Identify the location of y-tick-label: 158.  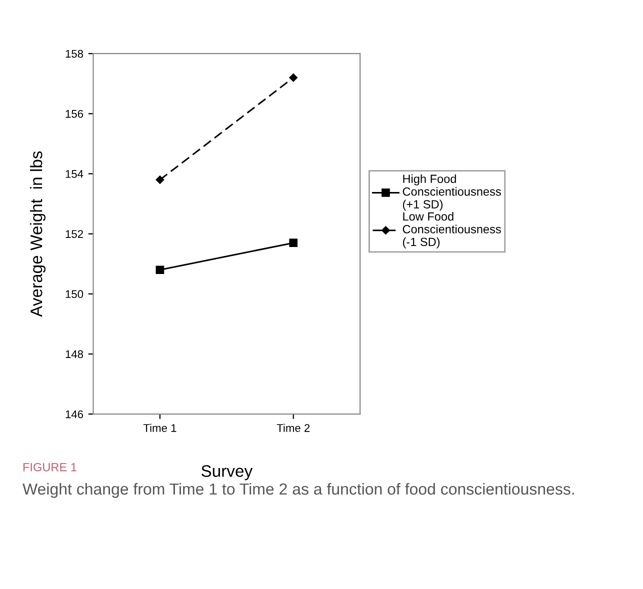
(75, 54).